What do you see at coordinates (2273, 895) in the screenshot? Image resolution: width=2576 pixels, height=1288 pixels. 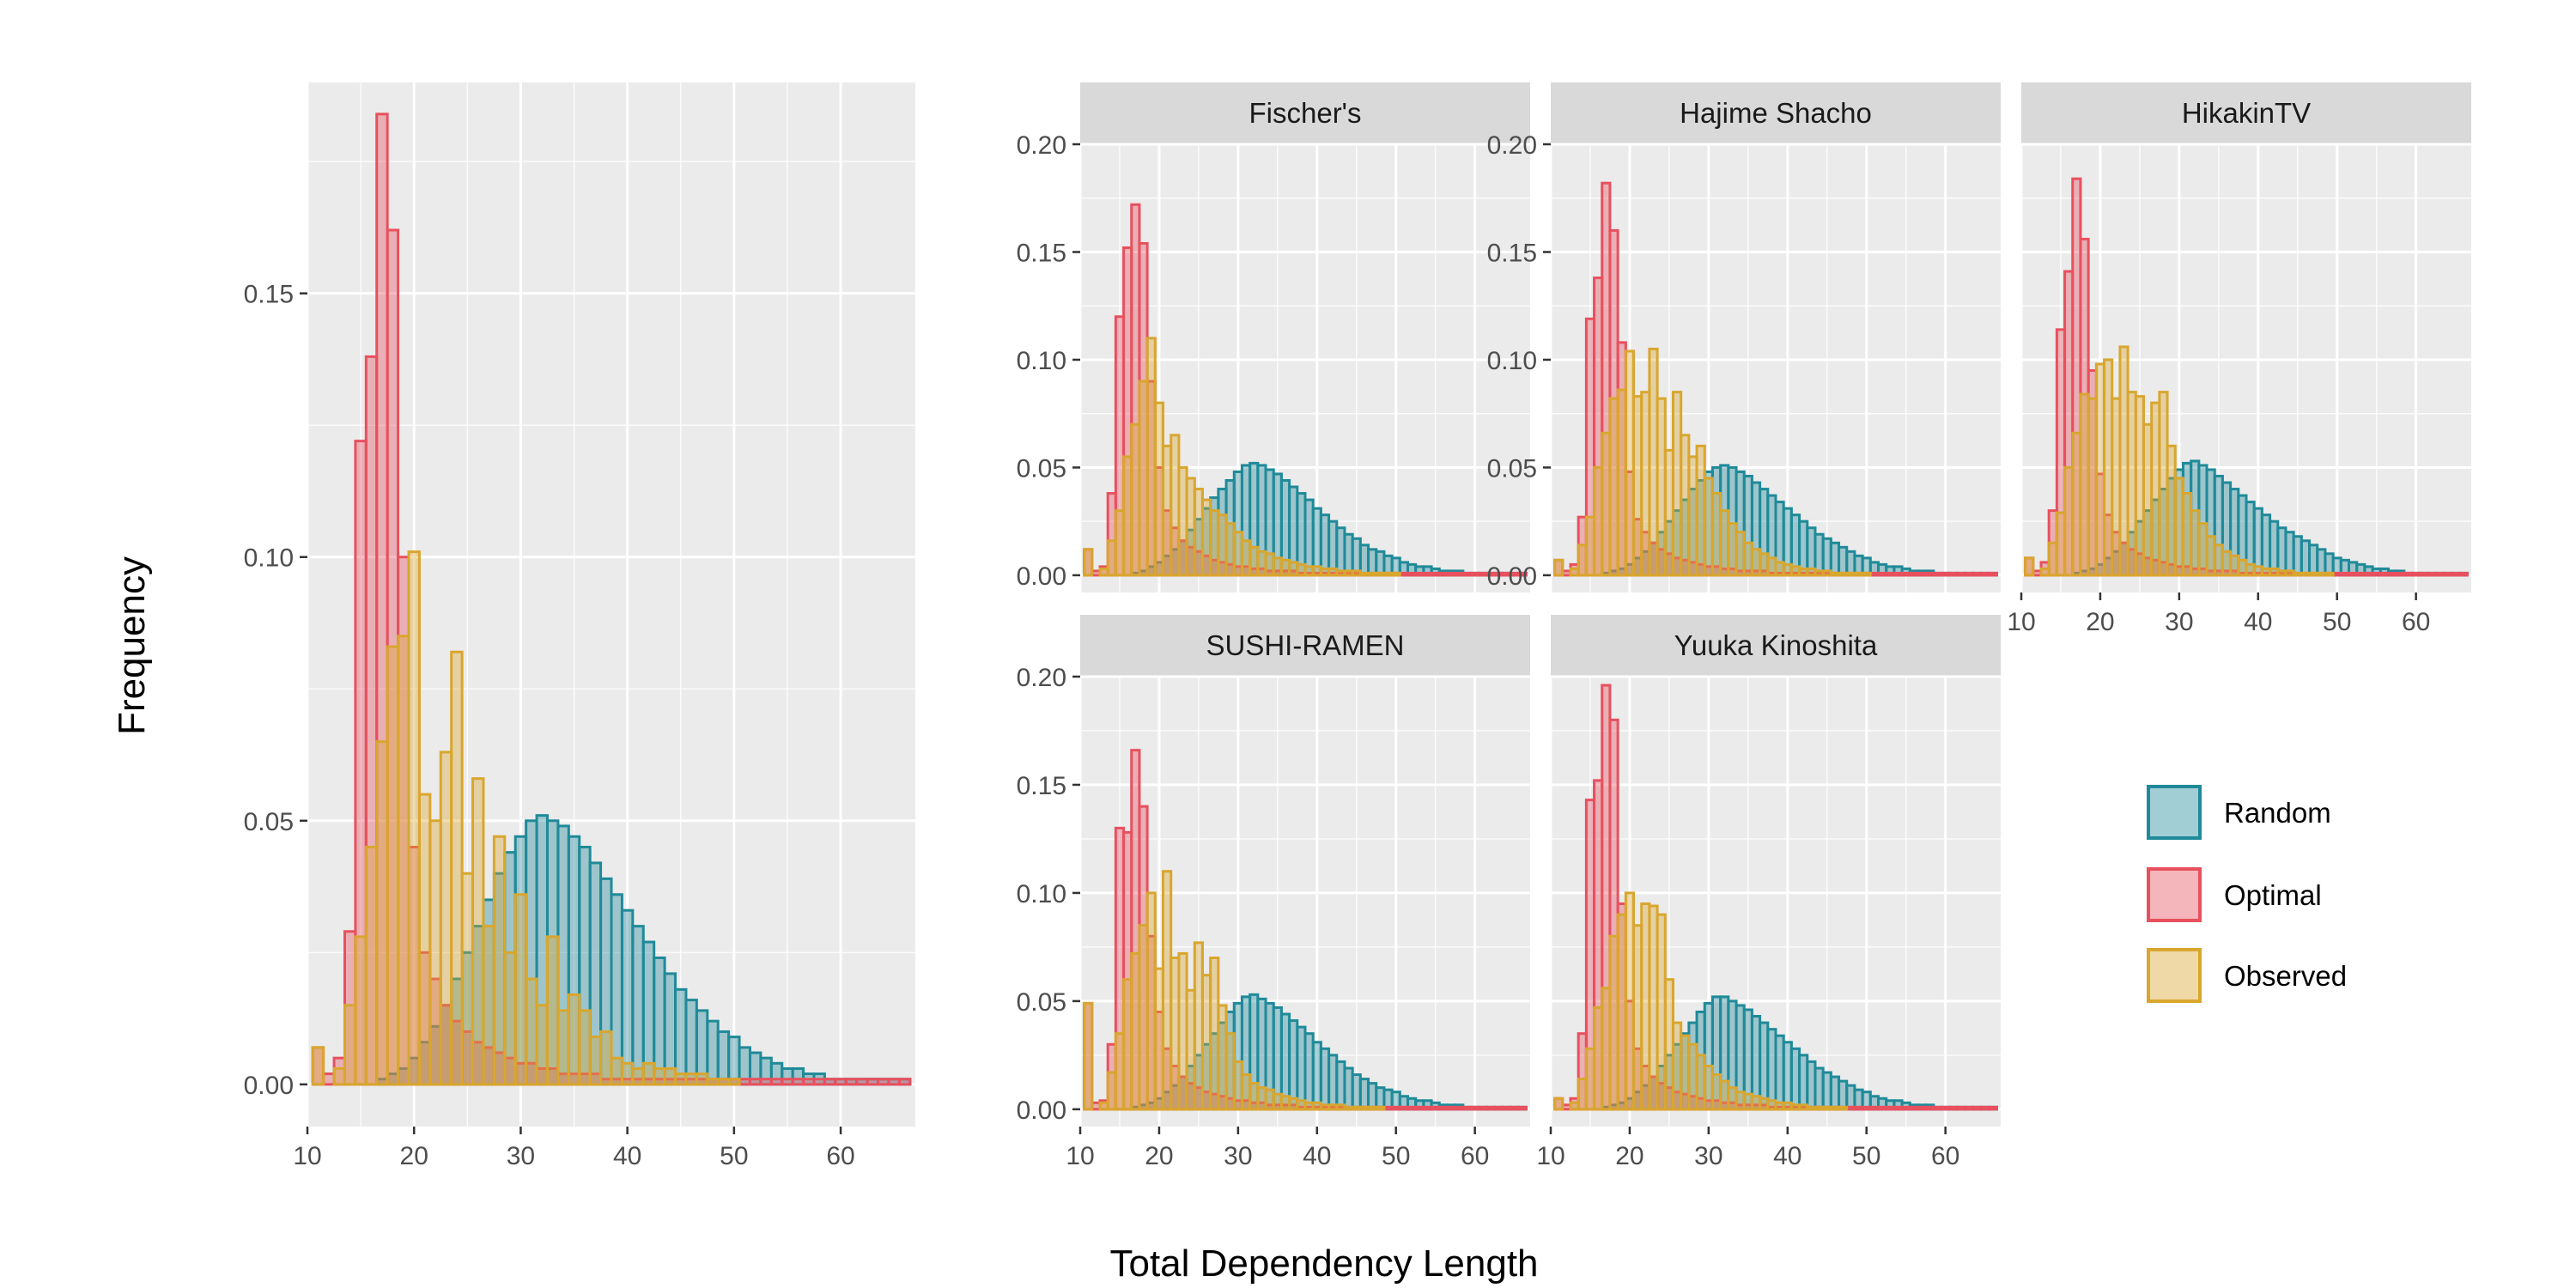 I see `legend-label-optimal: Optimal` at bounding box center [2273, 895].